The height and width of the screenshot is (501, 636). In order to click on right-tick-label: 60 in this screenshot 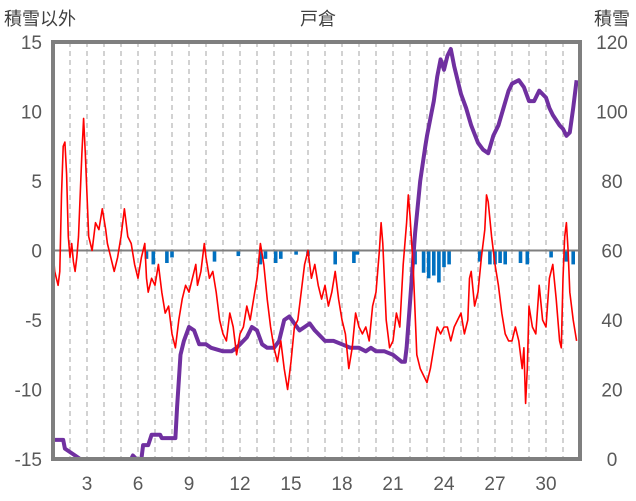, I will do `click(611, 252)`.